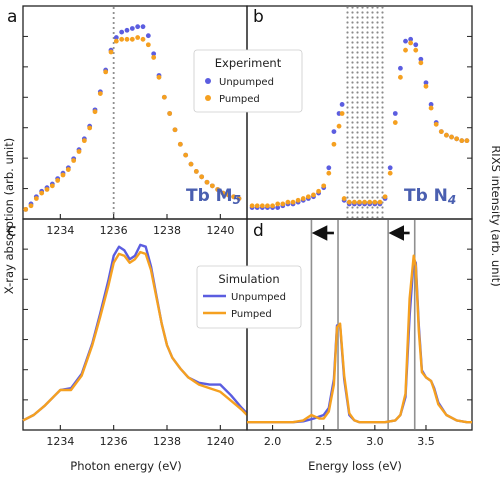 This screenshot has width=500, height=477. I want to click on x-axis-label-right: Energy loss (eV), so click(355, 466).